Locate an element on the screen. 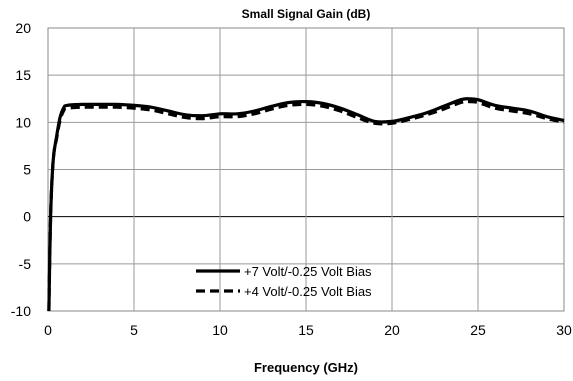 Image resolution: width=573 pixels, height=381 pixels. x-tick-label: 0 is located at coordinates (48, 330).